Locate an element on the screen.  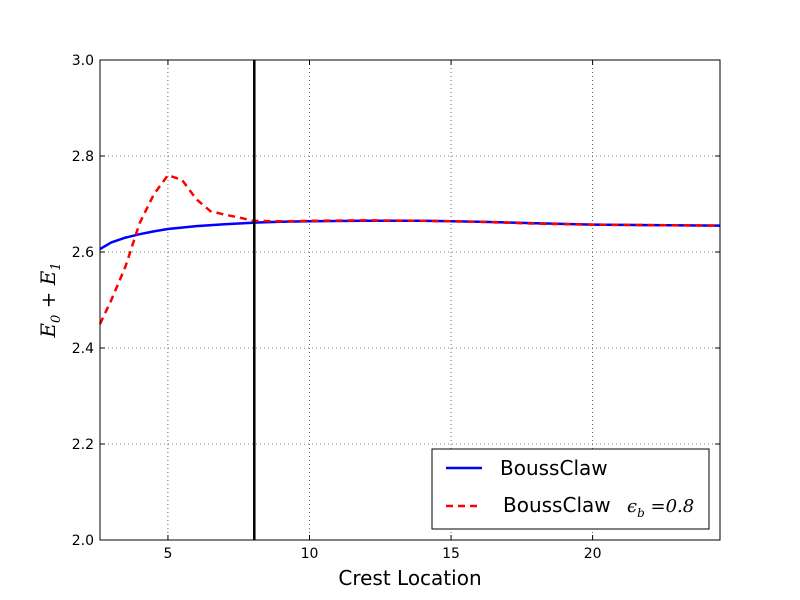
y-tick-label: 2.8 is located at coordinates (83, 157).